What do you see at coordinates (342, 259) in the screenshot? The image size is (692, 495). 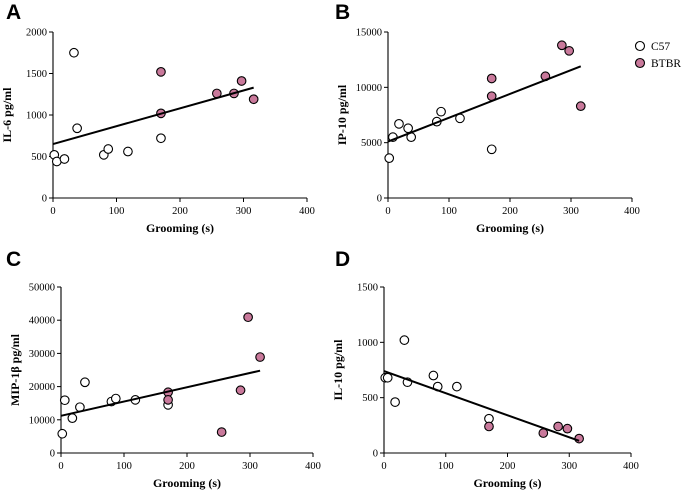 I see `panel-letter: D` at bounding box center [342, 259].